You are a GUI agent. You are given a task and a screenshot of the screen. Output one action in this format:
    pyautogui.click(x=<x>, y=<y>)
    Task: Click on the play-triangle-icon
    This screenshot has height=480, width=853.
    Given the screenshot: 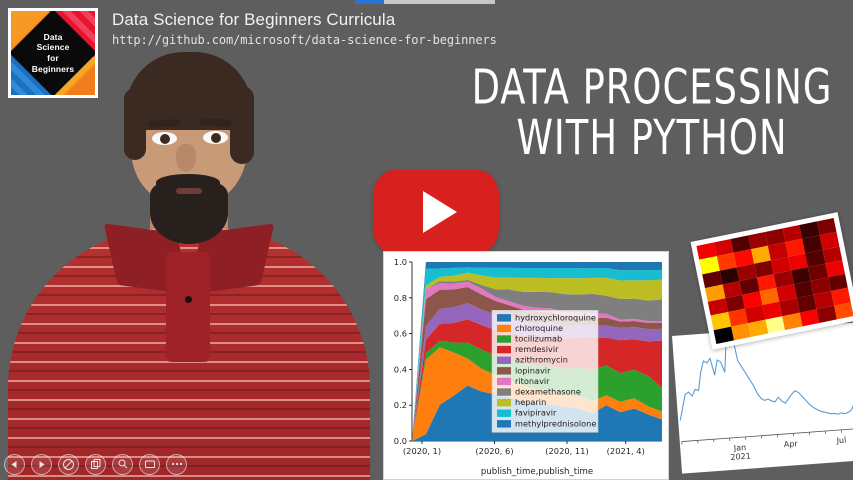 What is the action you would take?
    pyautogui.click(x=439, y=212)
    